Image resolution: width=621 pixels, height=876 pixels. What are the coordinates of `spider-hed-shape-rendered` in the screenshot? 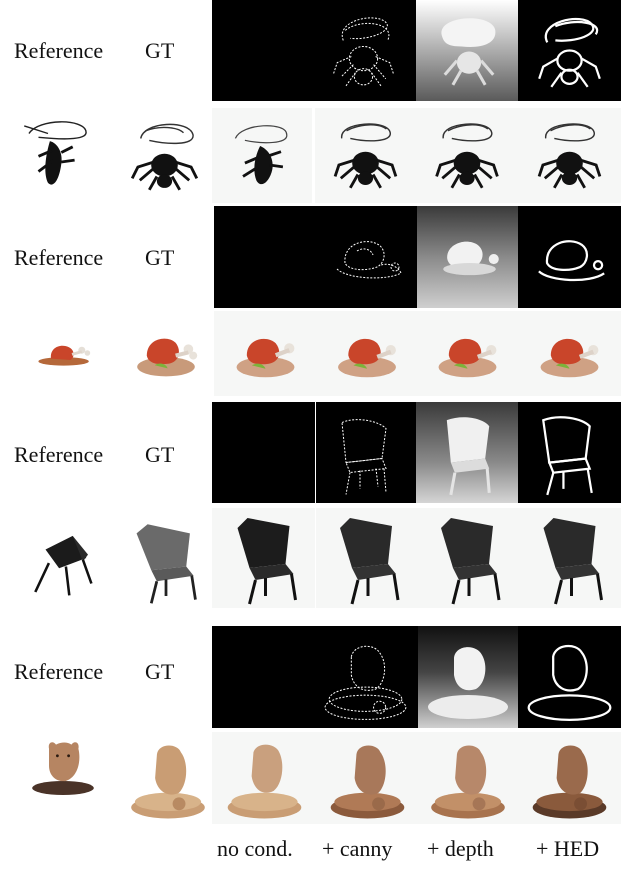 It's located at (569, 156).